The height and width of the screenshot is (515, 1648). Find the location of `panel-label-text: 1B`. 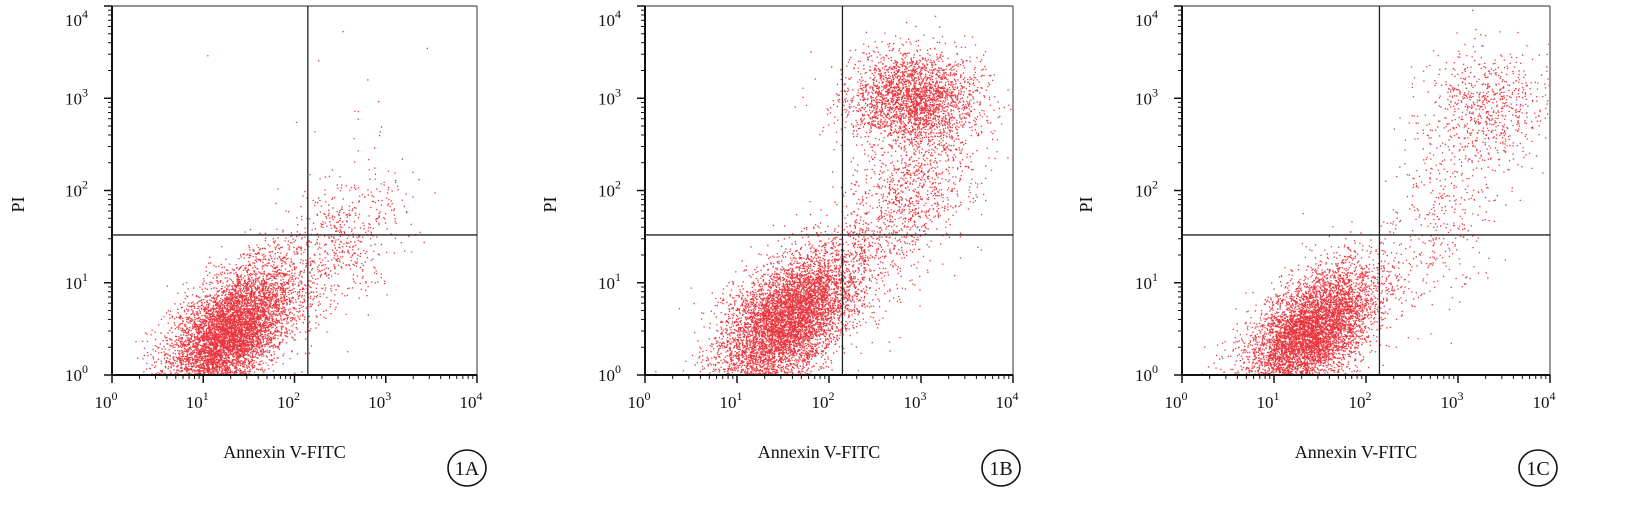

panel-label-text: 1B is located at coordinates (1000, 469).